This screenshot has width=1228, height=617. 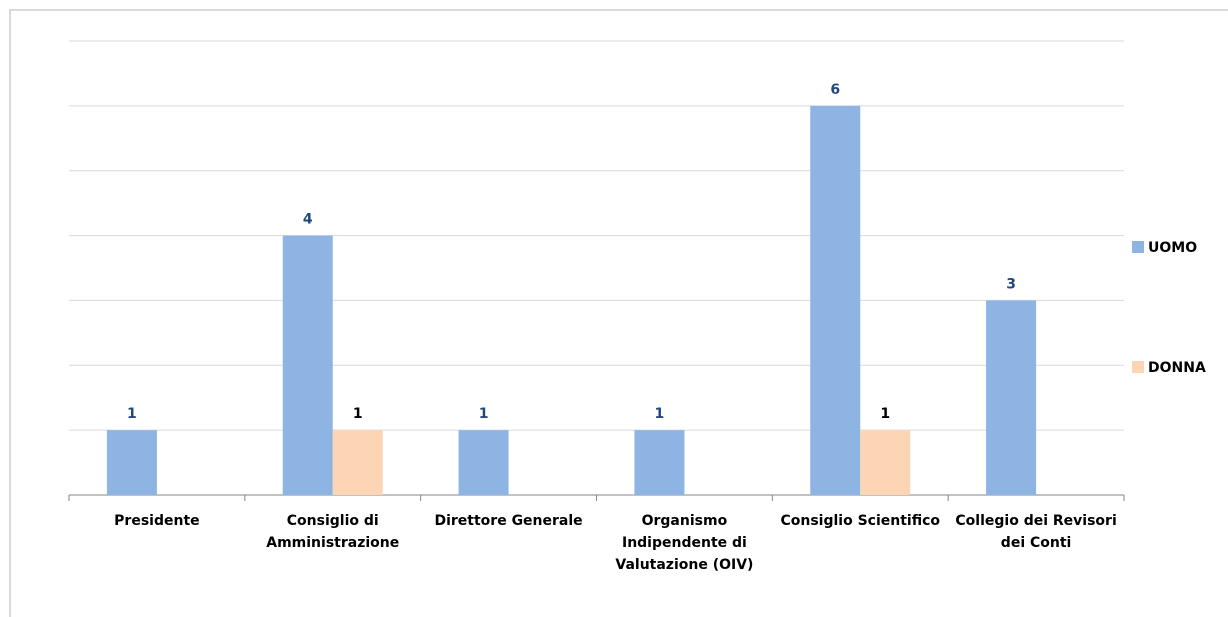 I want to click on data-label: 6, so click(x=835, y=90).